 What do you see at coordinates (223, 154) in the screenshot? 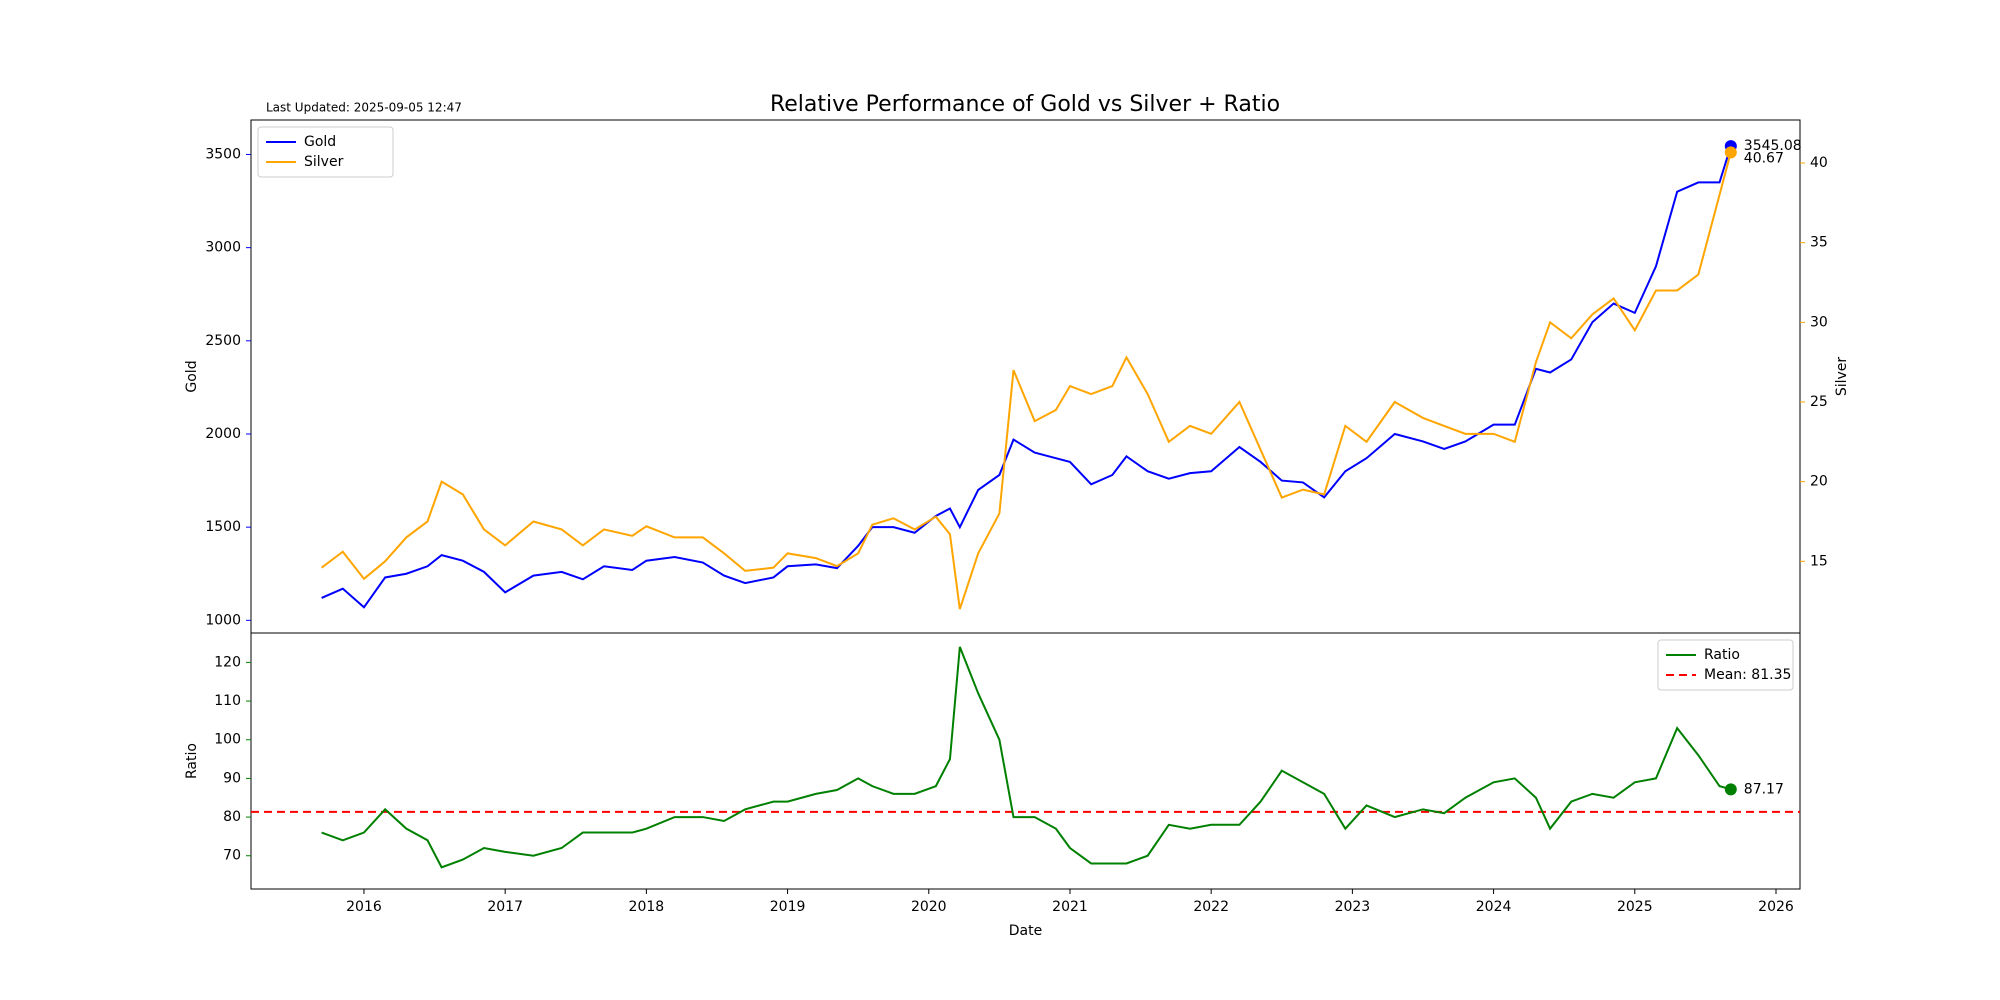
I see `y-tick-label: 3500` at bounding box center [223, 154].